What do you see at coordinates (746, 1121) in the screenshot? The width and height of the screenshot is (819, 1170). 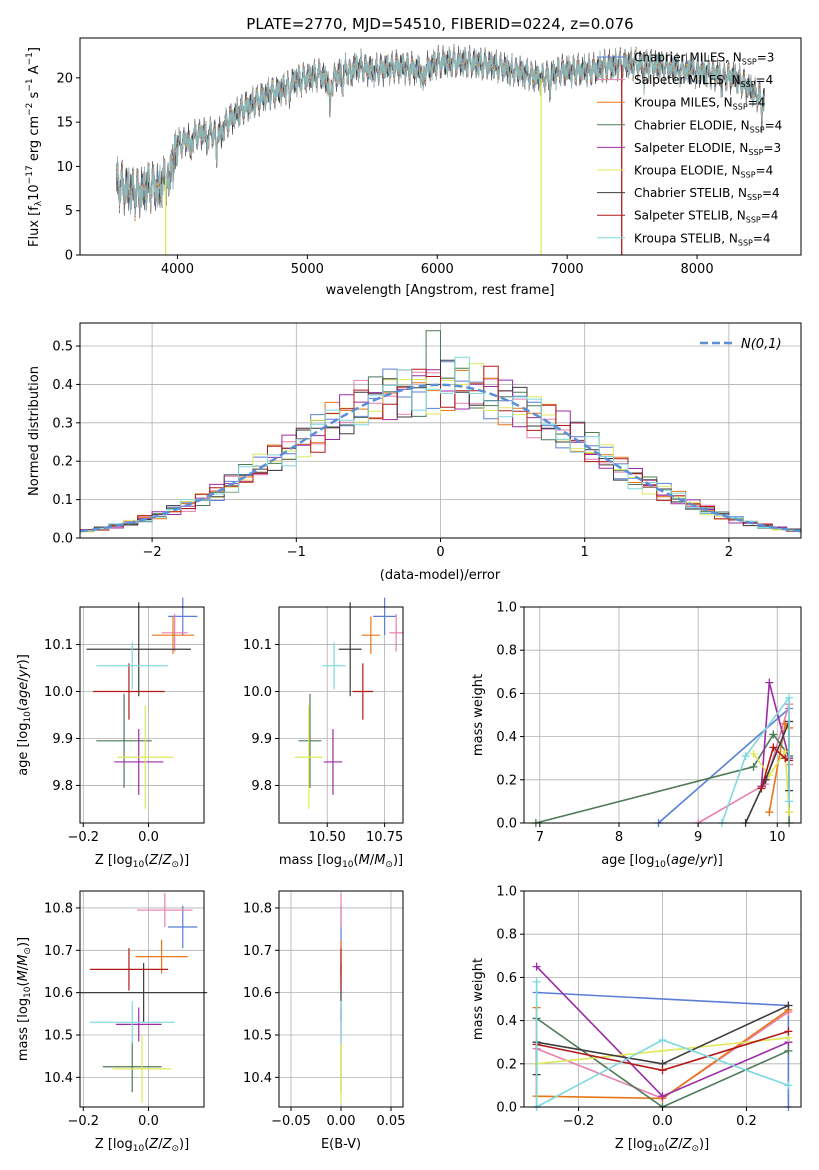 I see `x-tick-label: 0.2` at bounding box center [746, 1121].